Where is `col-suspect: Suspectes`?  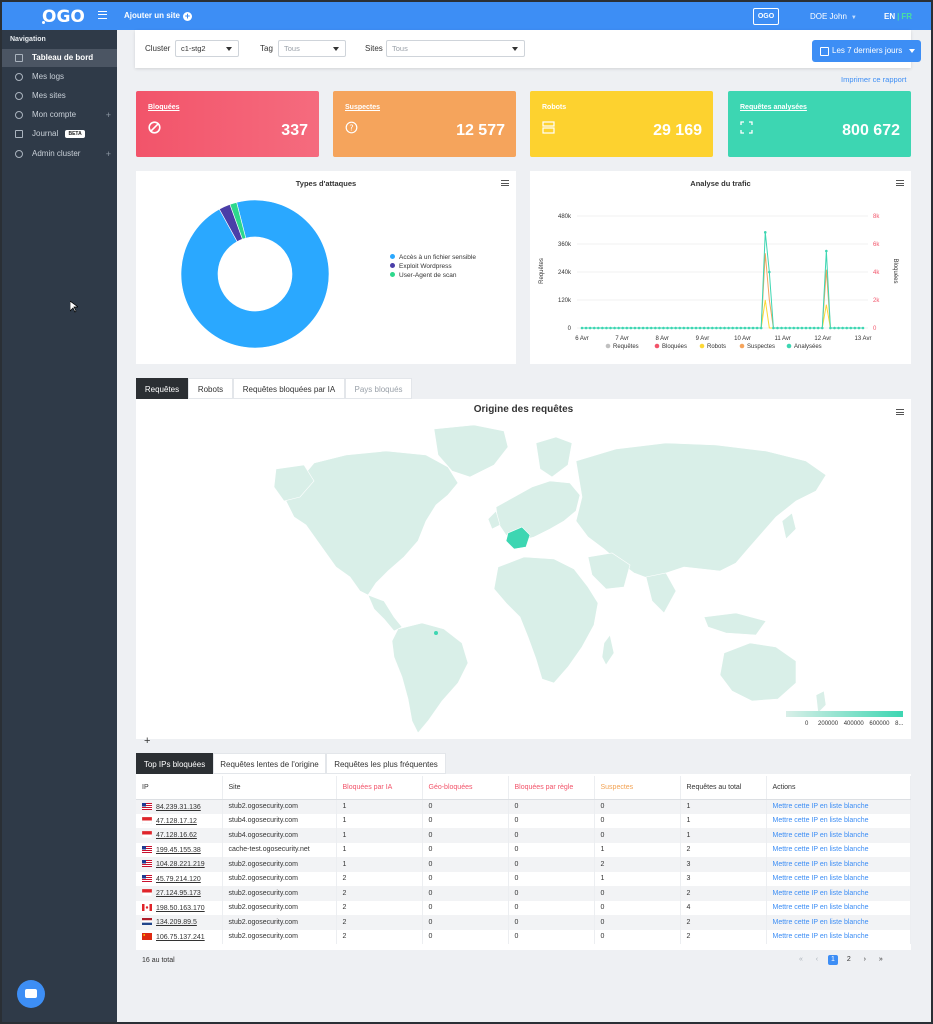 col-suspect: Suspectes is located at coordinates (637, 788).